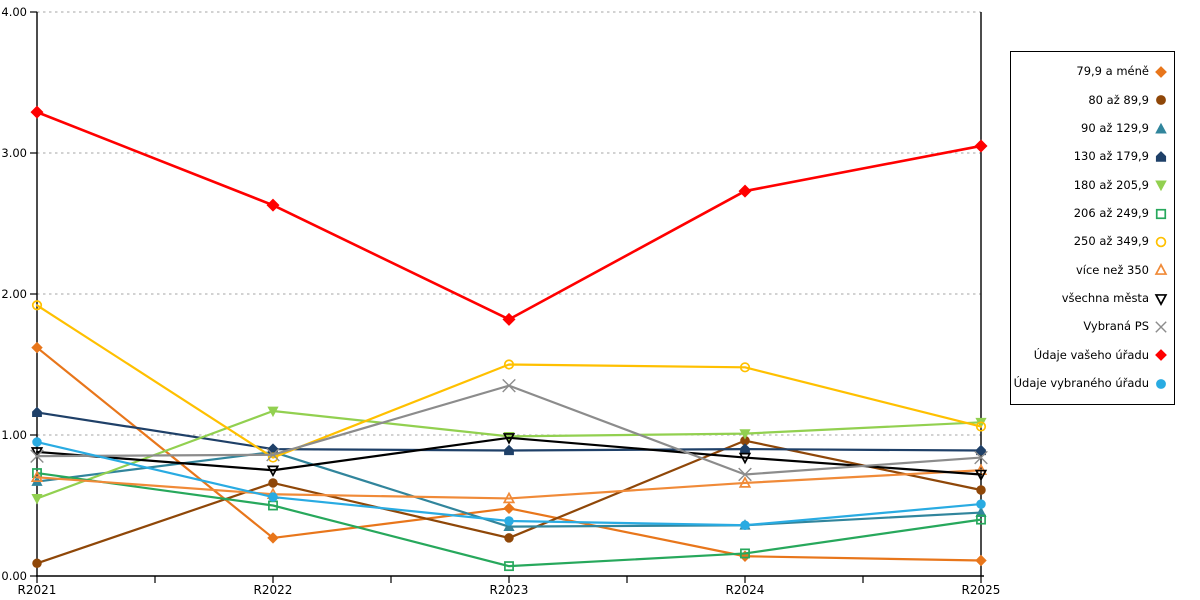 The image size is (1200, 600). What do you see at coordinates (981, 590) in the screenshot?
I see `x-tick-label: R2025` at bounding box center [981, 590].